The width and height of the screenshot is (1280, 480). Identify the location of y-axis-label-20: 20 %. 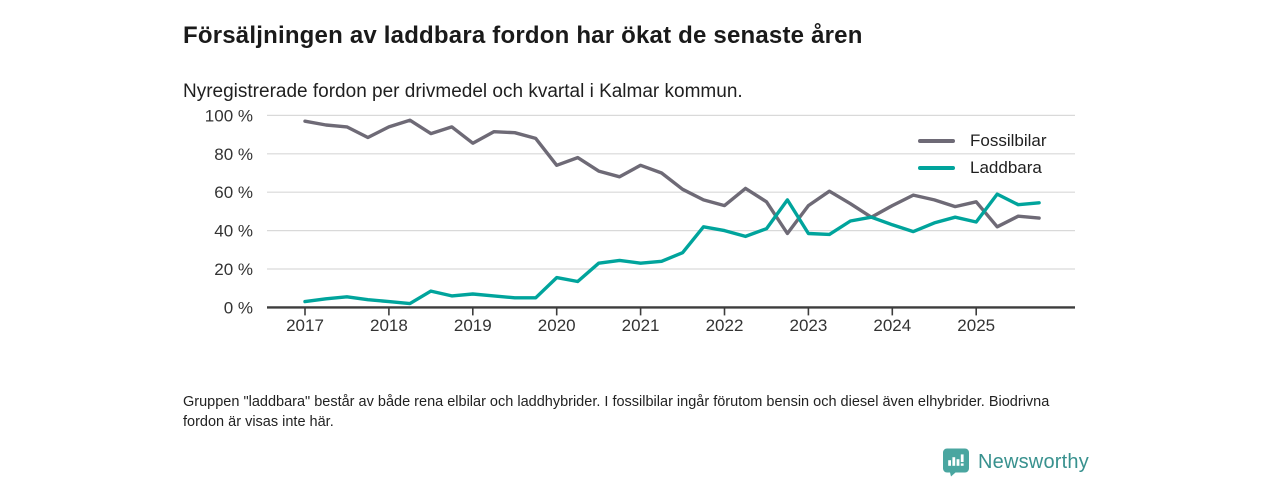
(233, 269).